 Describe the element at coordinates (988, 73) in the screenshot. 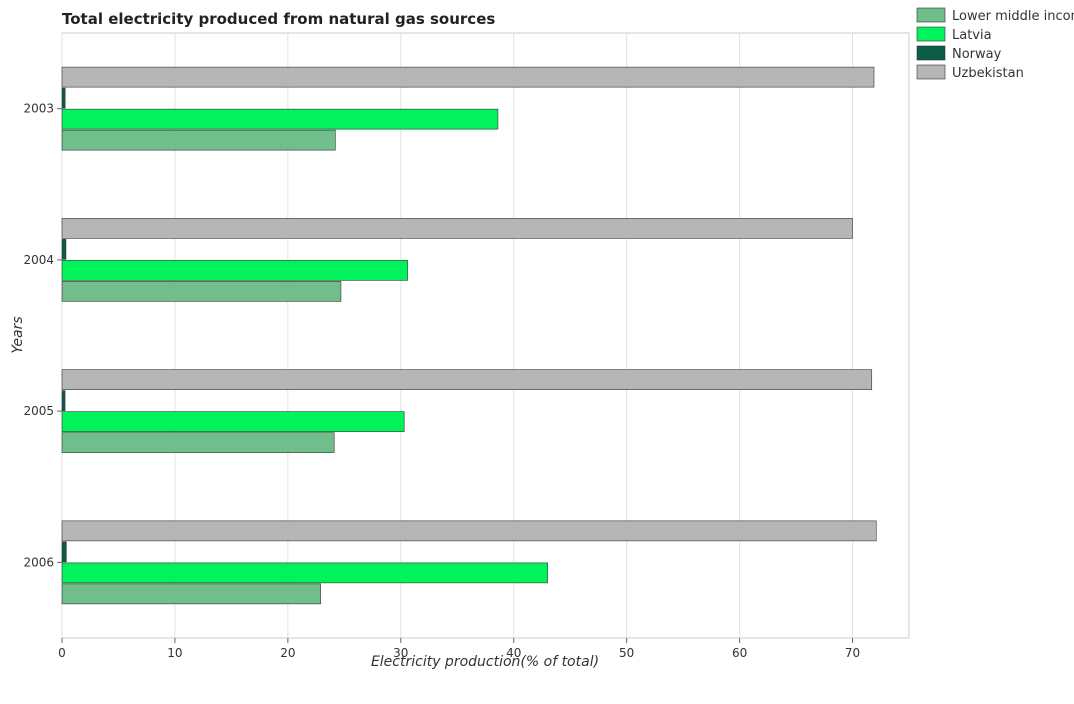

I see `legend-label: Uzbekistan` at that location.